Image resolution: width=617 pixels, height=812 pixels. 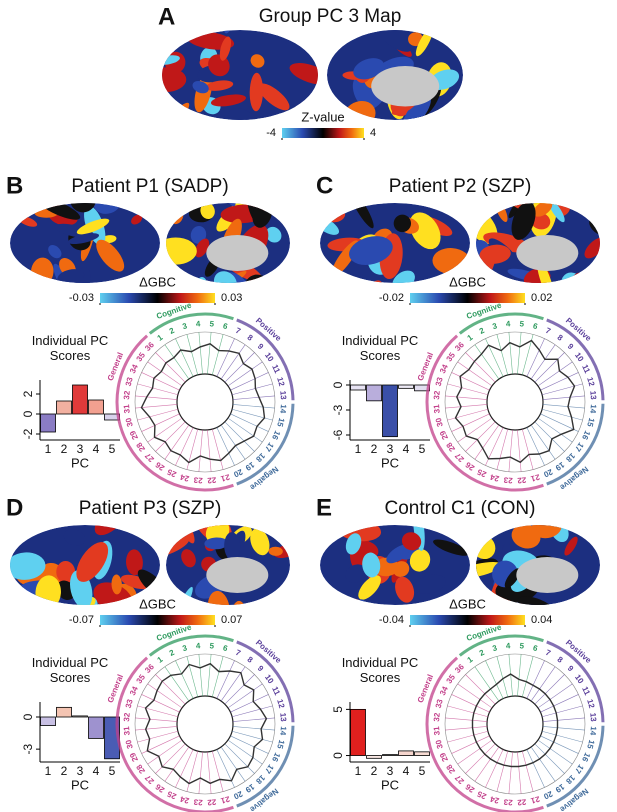 I want to click on radar-item-label: 25, so click(x=481, y=795).